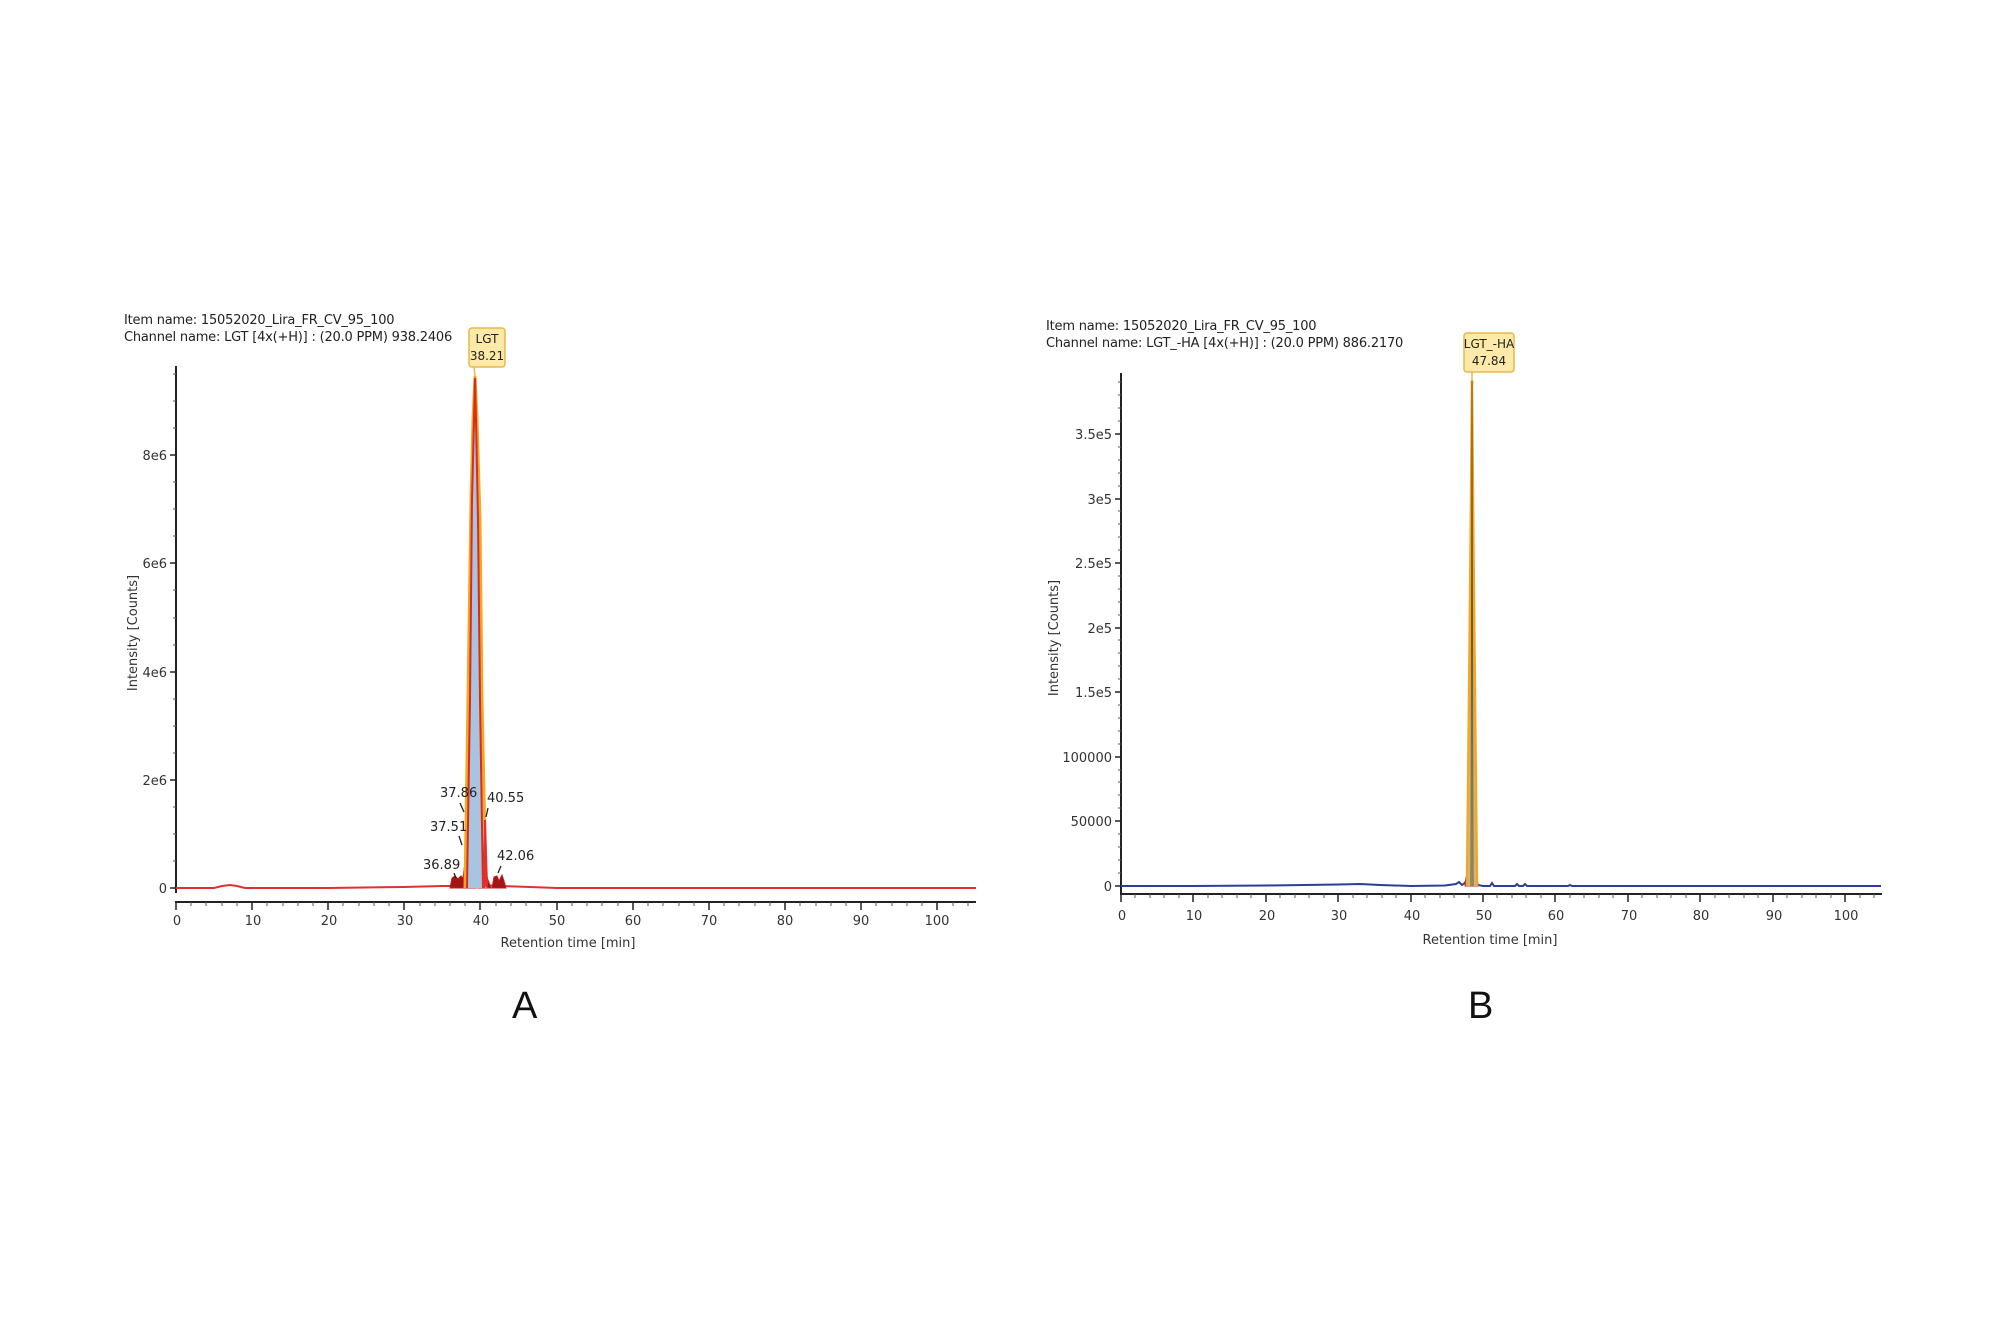  I want to click on svg-text: 2e5, so click(1099, 629).